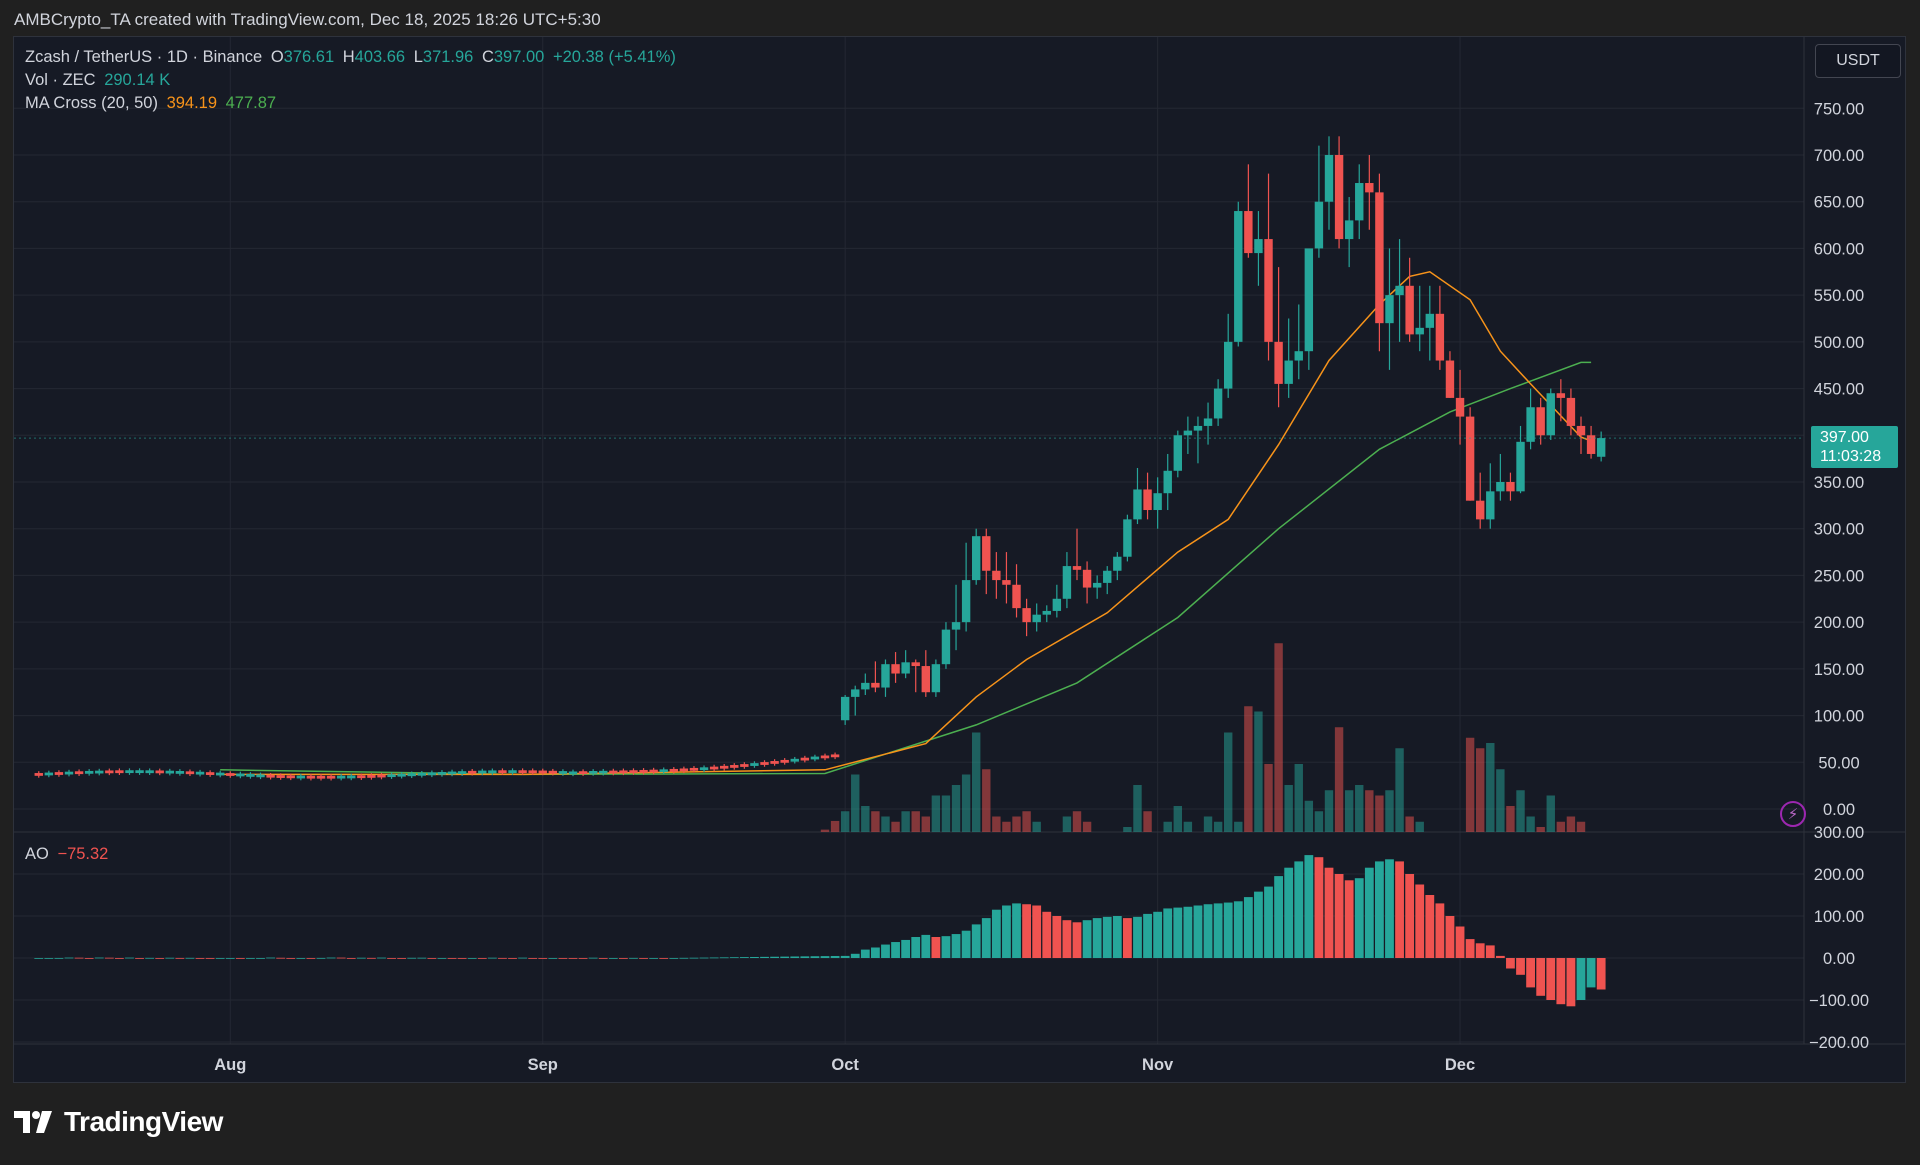 Image resolution: width=1920 pixels, height=1165 pixels. Describe the element at coordinates (1839, 109) in the screenshot. I see `price-tick-label: 750.00` at that location.